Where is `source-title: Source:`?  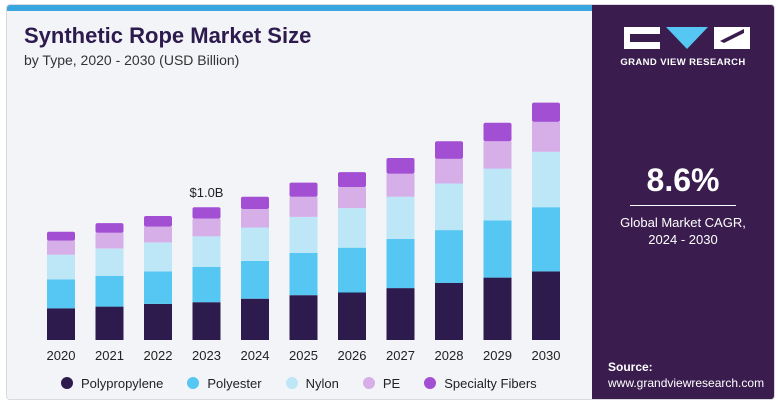
source-title: Source: is located at coordinates (630, 367).